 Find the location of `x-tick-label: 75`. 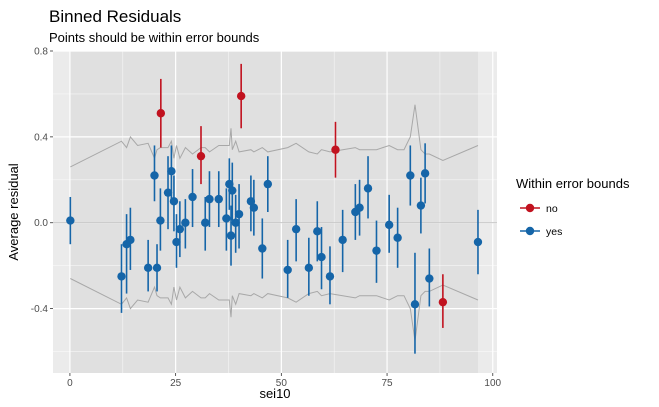

x-tick-label: 75 is located at coordinates (387, 383).